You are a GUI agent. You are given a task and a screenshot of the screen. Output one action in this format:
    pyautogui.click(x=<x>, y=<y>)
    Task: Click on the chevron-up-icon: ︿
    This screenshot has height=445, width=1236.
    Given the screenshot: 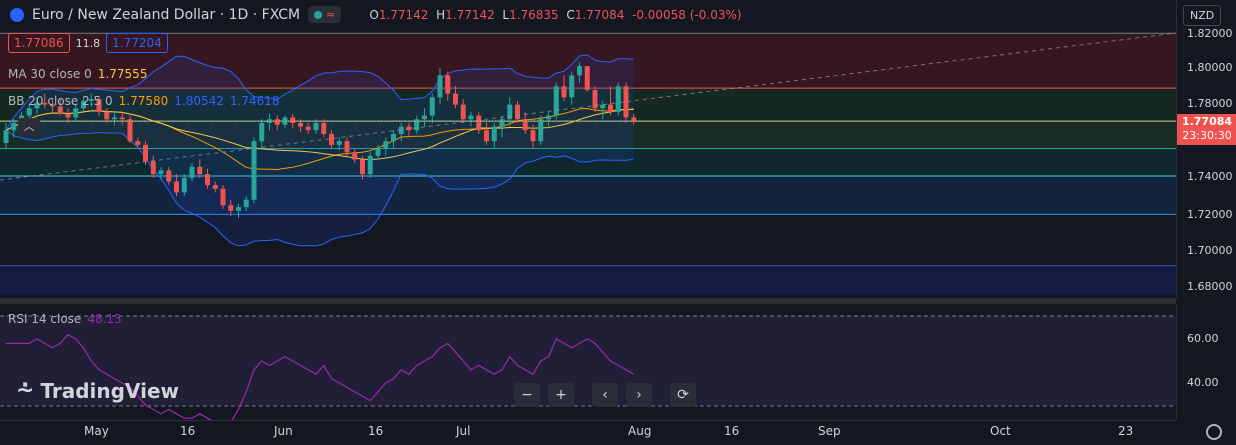 What is the action you would take?
    pyautogui.click(x=29, y=126)
    